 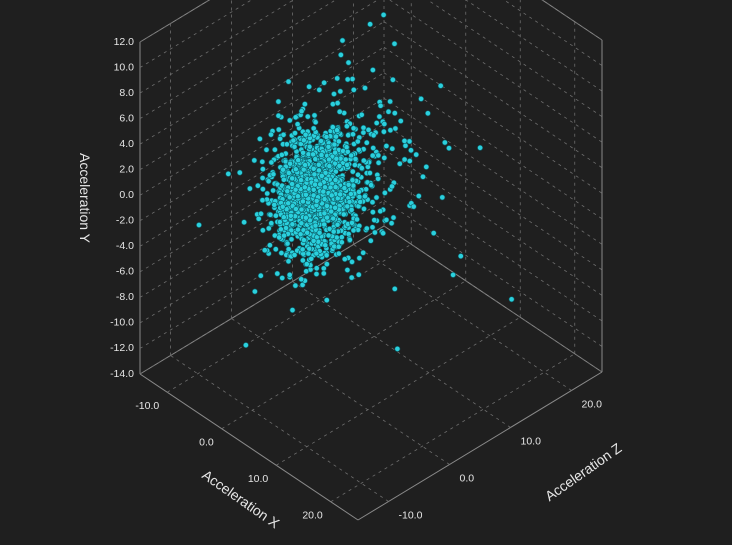 What do you see at coordinates (312, 516) in the screenshot?
I see `x-tick-label: 20.0` at bounding box center [312, 516].